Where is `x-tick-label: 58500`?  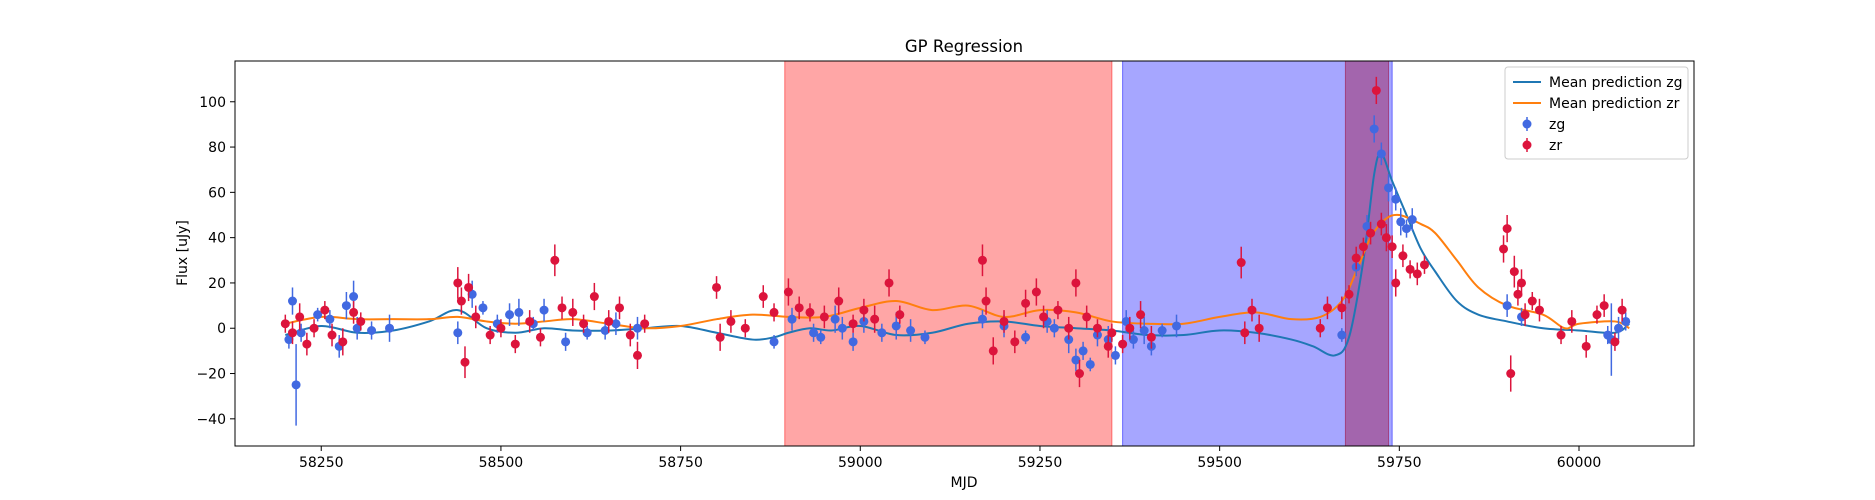 x-tick-label: 58500 is located at coordinates (501, 463).